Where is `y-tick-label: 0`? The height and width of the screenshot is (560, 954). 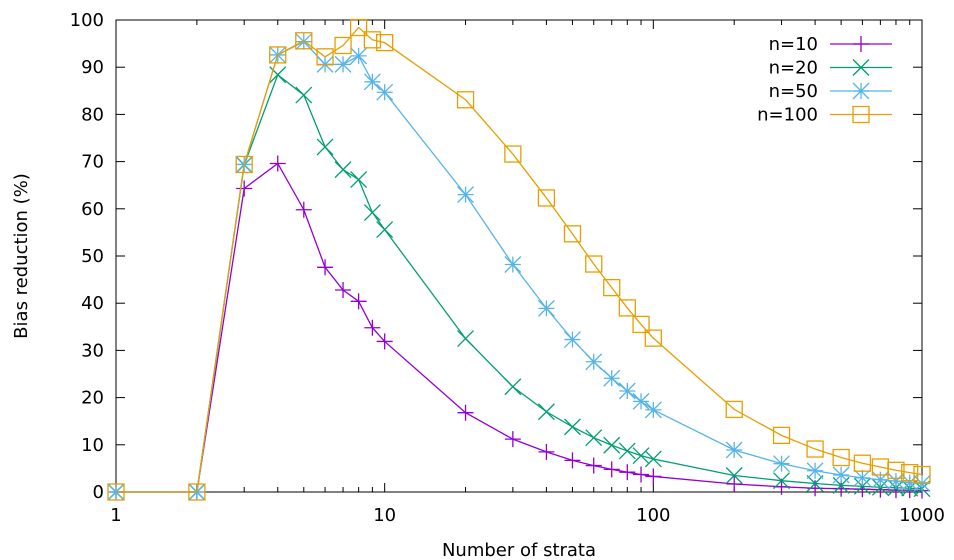
y-tick-label: 0 is located at coordinates (98, 492).